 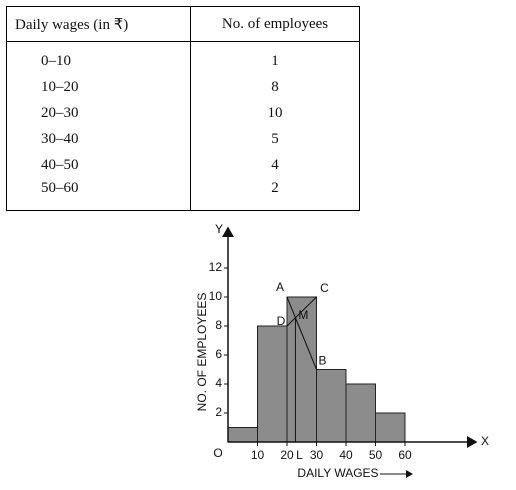 What do you see at coordinates (275, 165) in the screenshot?
I see `table-cell: 4` at bounding box center [275, 165].